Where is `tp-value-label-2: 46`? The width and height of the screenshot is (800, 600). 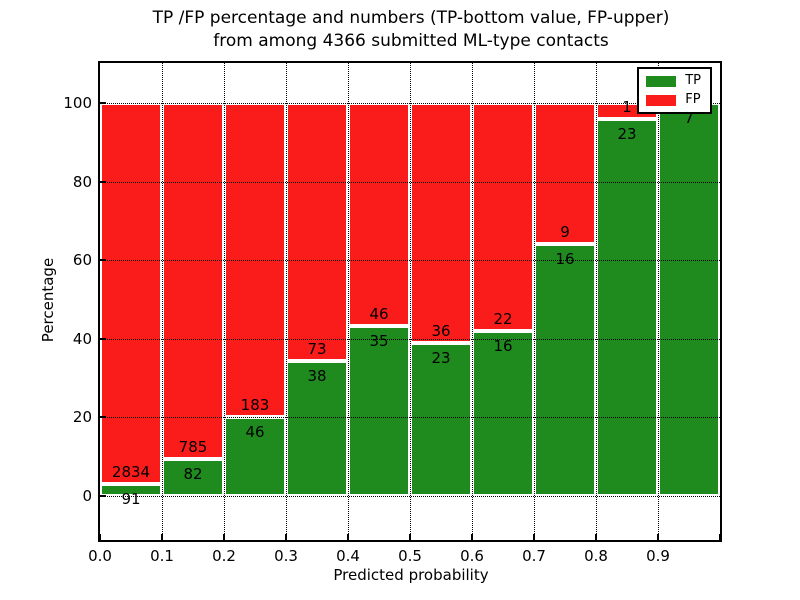
tp-value-label-2: 46 is located at coordinates (255, 432).